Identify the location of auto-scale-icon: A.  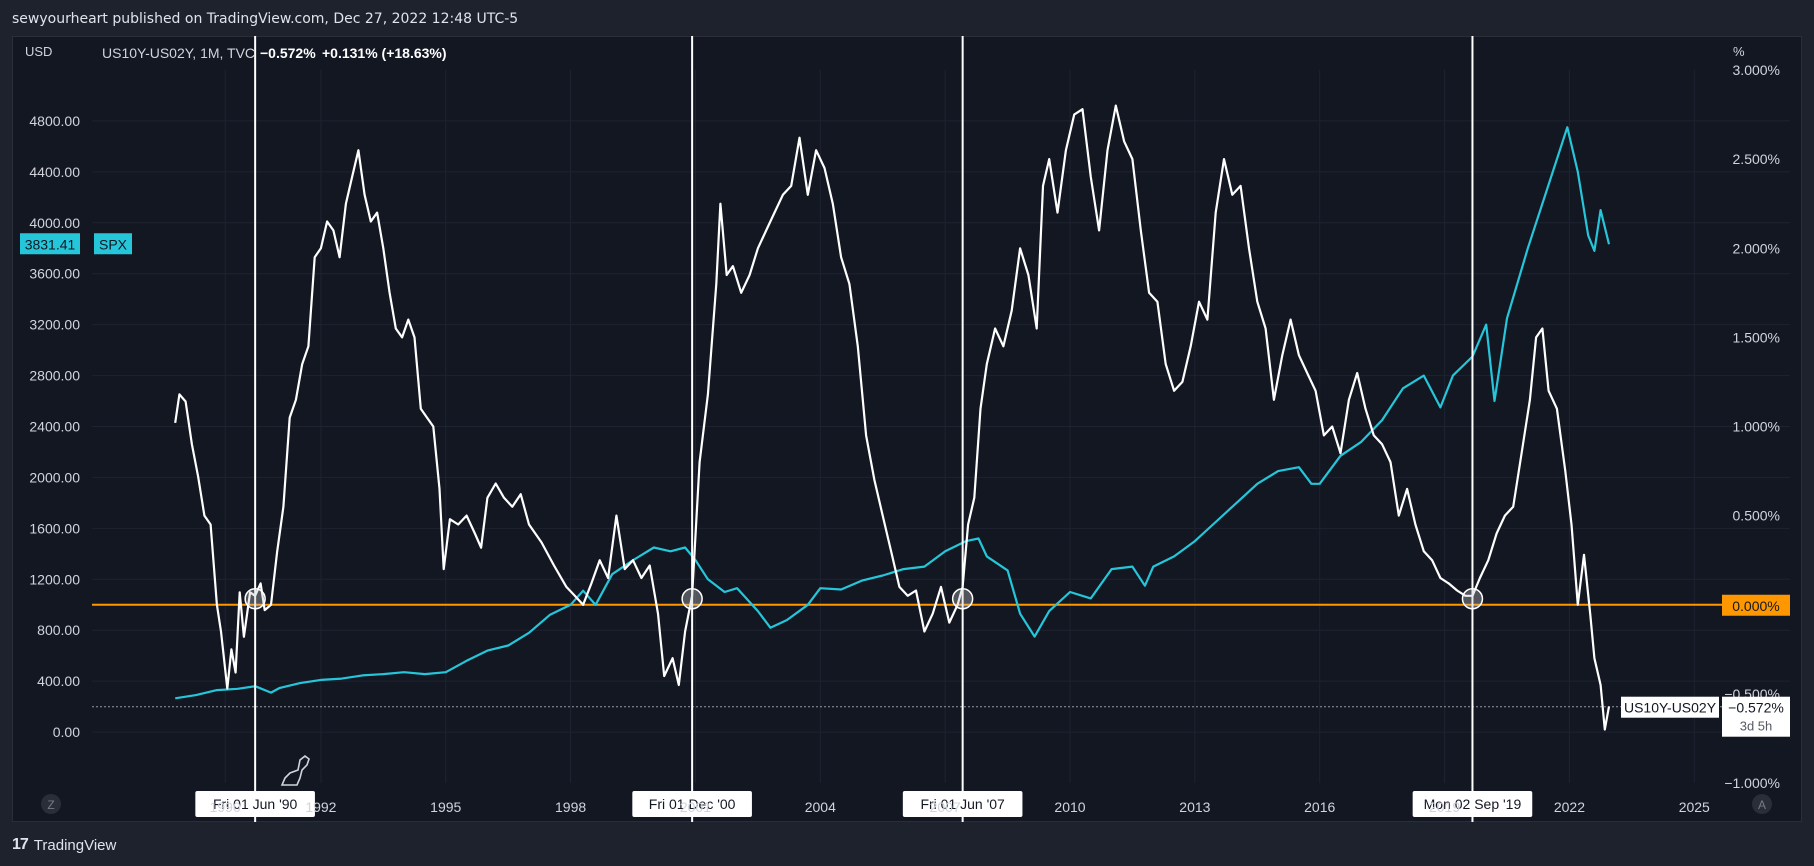
(1762, 805).